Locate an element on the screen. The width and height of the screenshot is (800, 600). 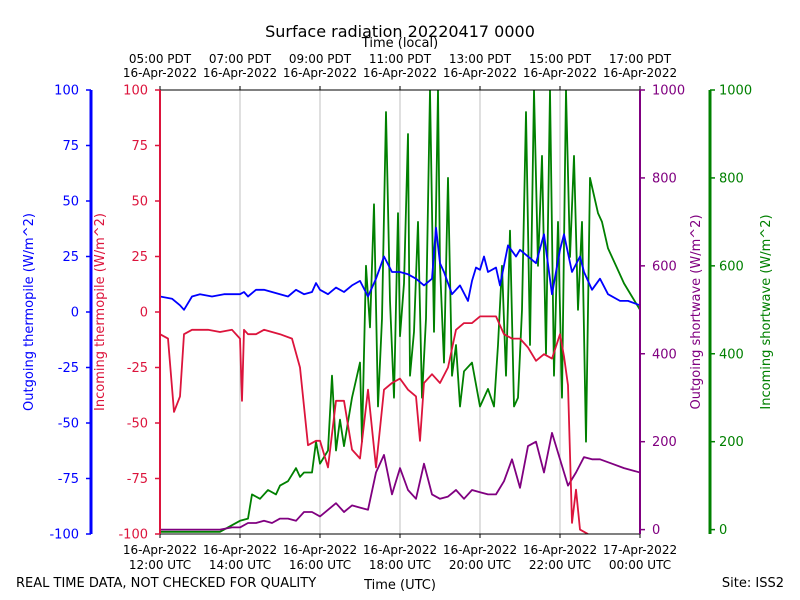
x-tick-label-local-time: 15:00 PDT is located at coordinates (560, 59).